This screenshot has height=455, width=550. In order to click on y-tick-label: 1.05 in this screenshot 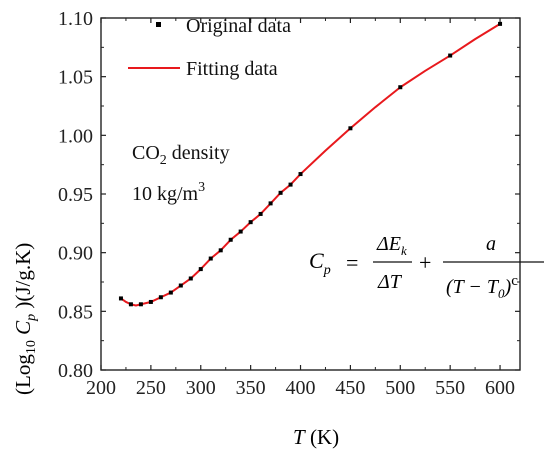, I will do `click(75, 78)`.